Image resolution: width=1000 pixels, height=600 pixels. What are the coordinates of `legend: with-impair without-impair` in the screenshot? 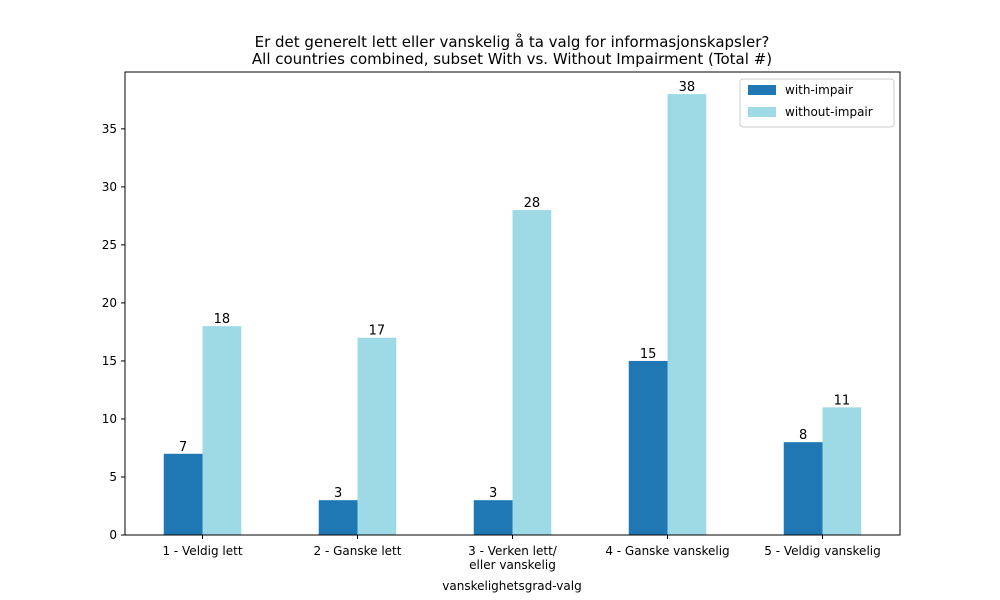 It's located at (817, 103).